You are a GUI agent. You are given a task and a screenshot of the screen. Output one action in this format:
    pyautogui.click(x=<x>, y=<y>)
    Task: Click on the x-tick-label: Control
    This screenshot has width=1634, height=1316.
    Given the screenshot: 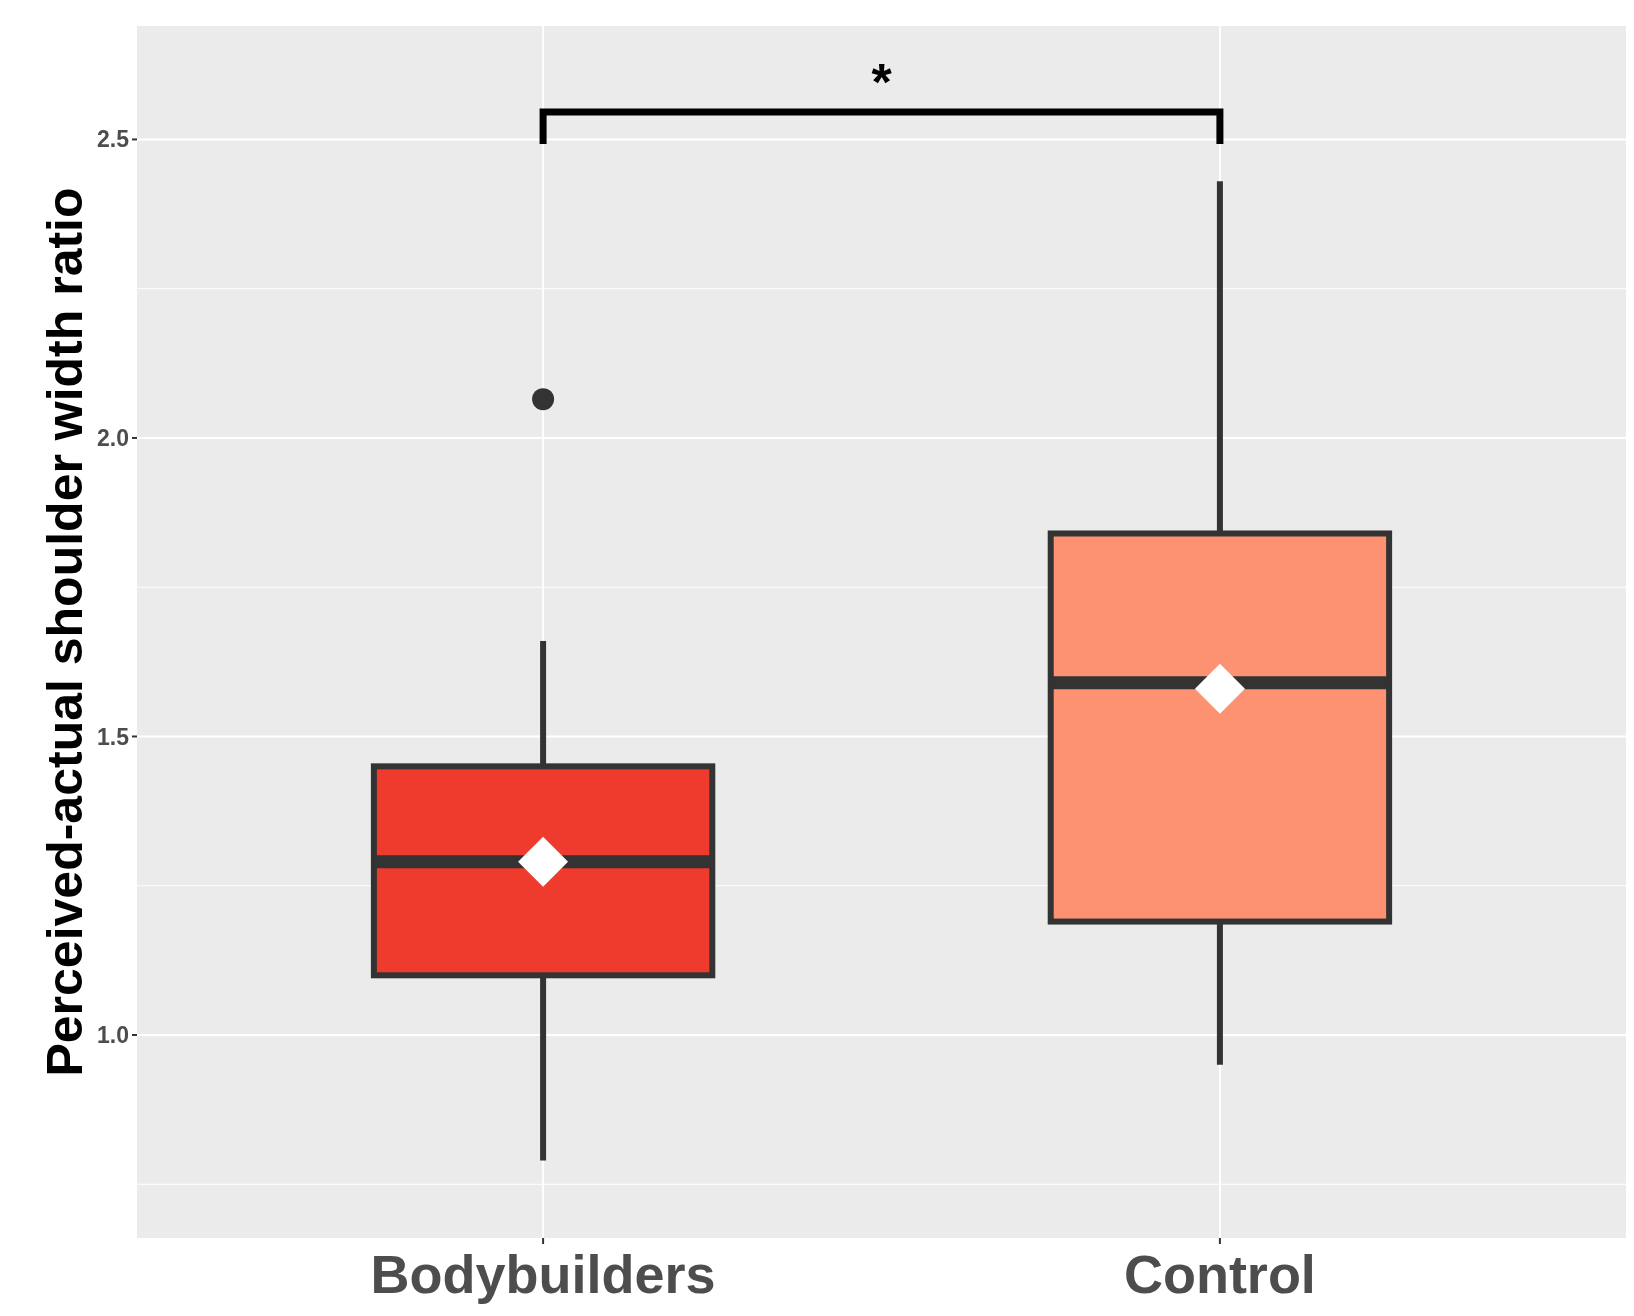 What is the action you would take?
    pyautogui.click(x=1219, y=1274)
    